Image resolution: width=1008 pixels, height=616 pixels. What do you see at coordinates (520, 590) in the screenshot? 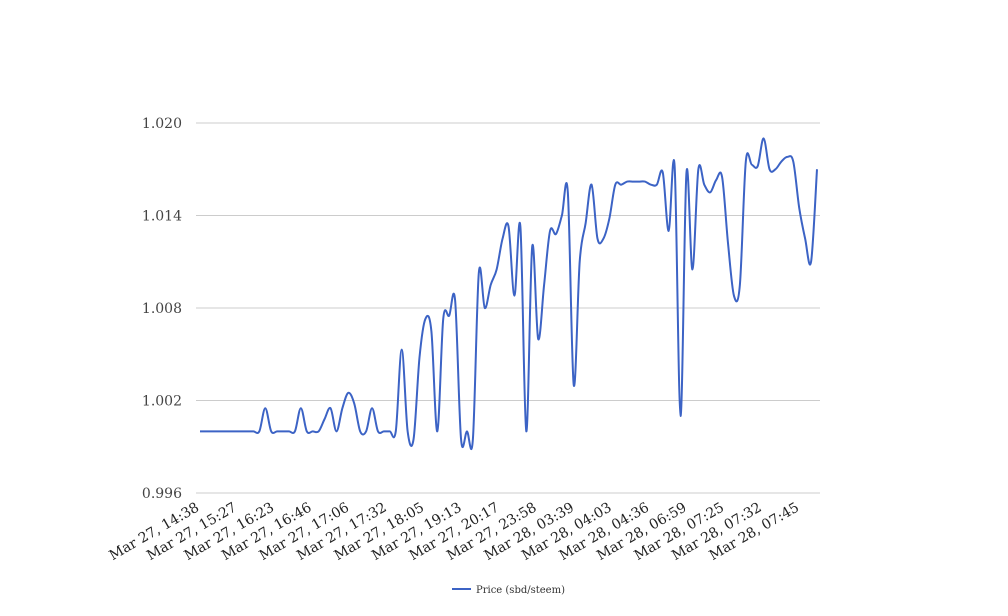
I see `legend-label: Price (sbd/steem)` at bounding box center [520, 590].